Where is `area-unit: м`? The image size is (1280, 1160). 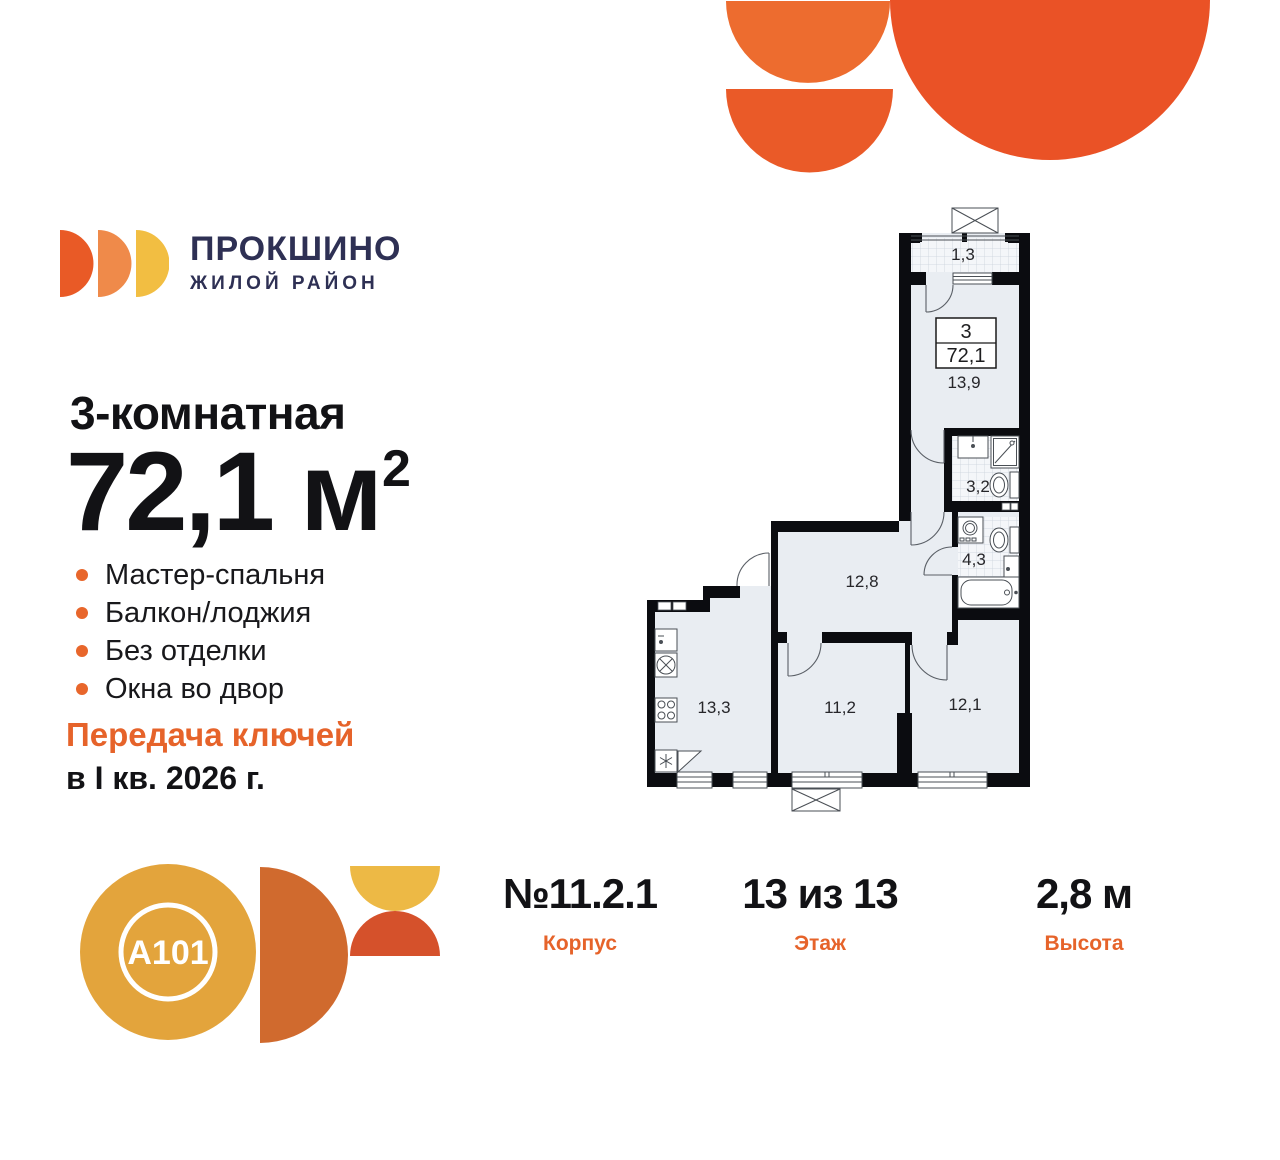 area-unit: м is located at coordinates (341, 491).